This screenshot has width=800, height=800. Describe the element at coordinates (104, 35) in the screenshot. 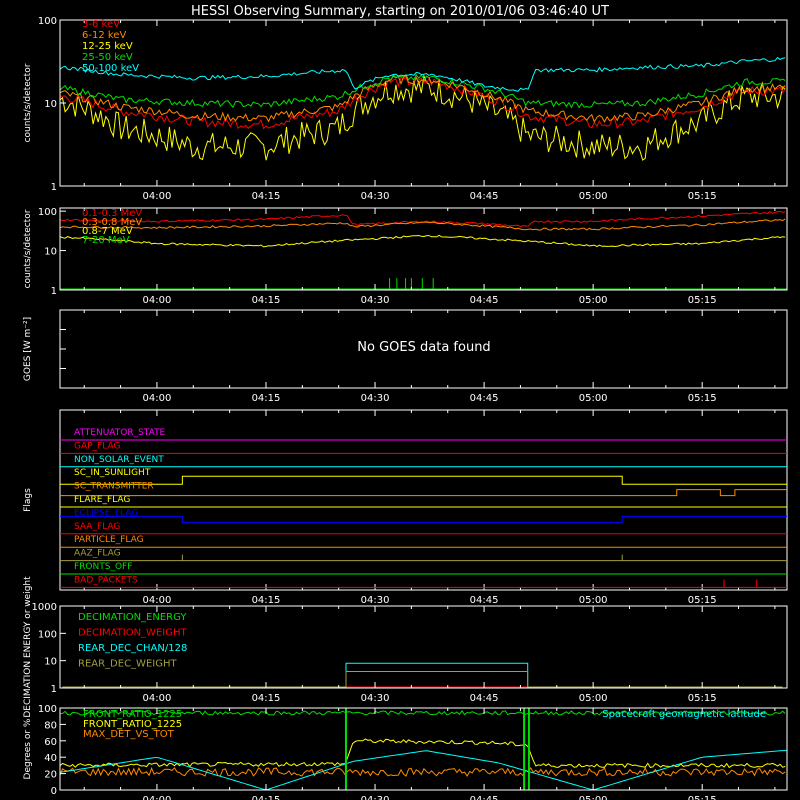

I see `legend-entry: 6-12 keV` at that location.